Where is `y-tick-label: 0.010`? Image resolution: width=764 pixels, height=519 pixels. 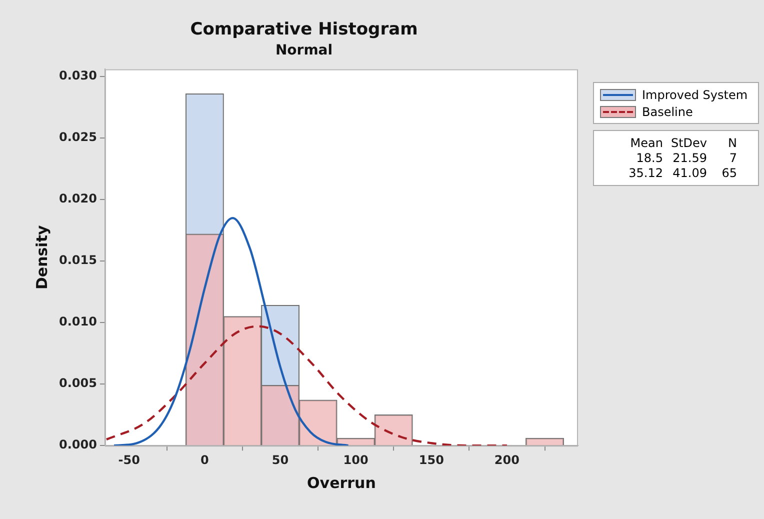 y-tick-label: 0.010 is located at coordinates (77, 321).